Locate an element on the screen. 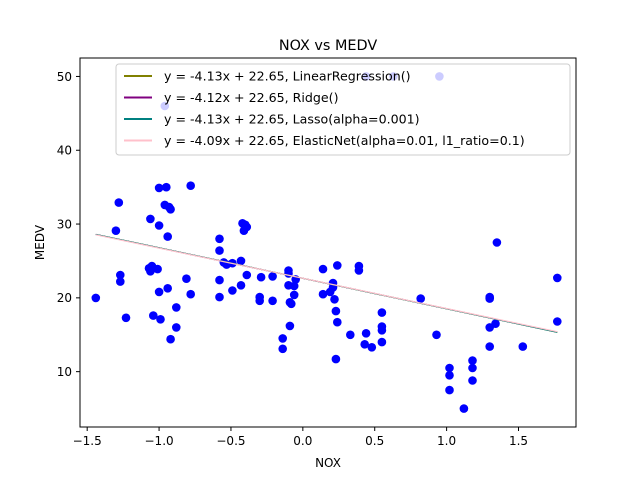 The height and width of the screenshot is (480, 640). regression-line is located at coordinates (326, 283).